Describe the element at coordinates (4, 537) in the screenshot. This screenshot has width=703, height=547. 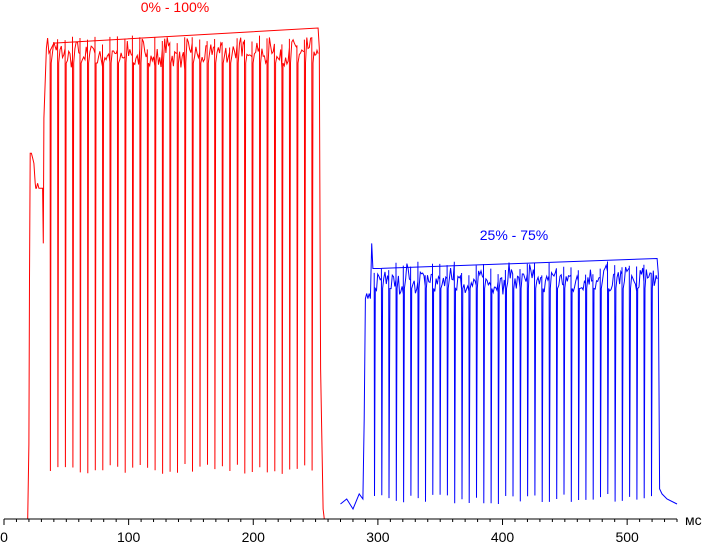
I see `x-tick-label: 0` at that location.